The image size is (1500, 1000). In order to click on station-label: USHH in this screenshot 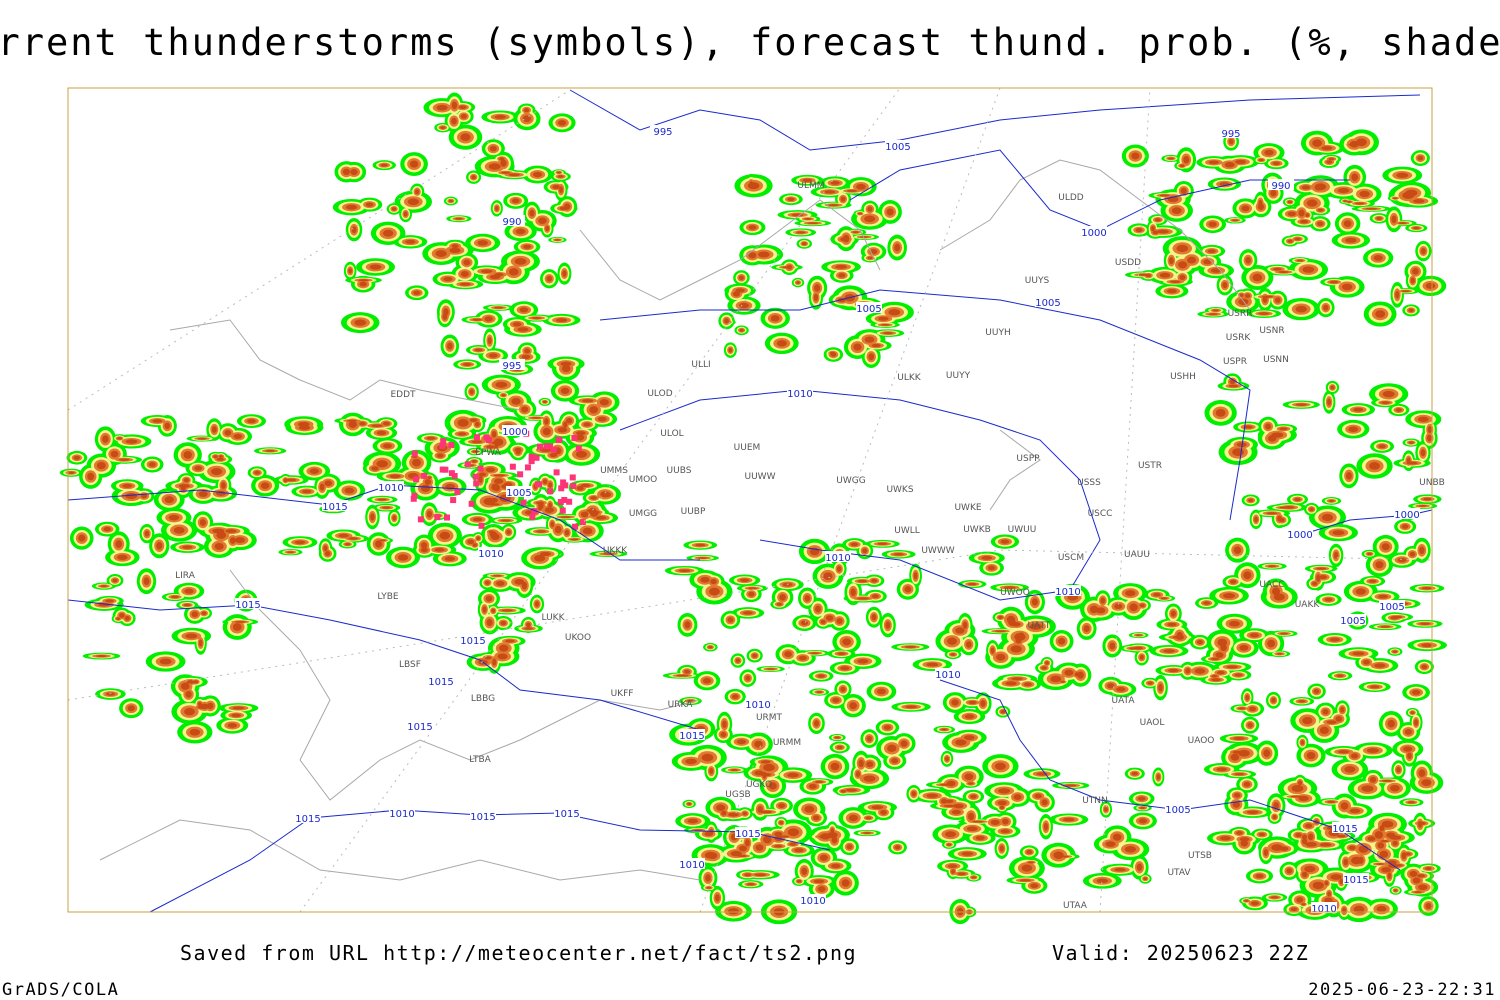, I will do `click(1183, 377)`.